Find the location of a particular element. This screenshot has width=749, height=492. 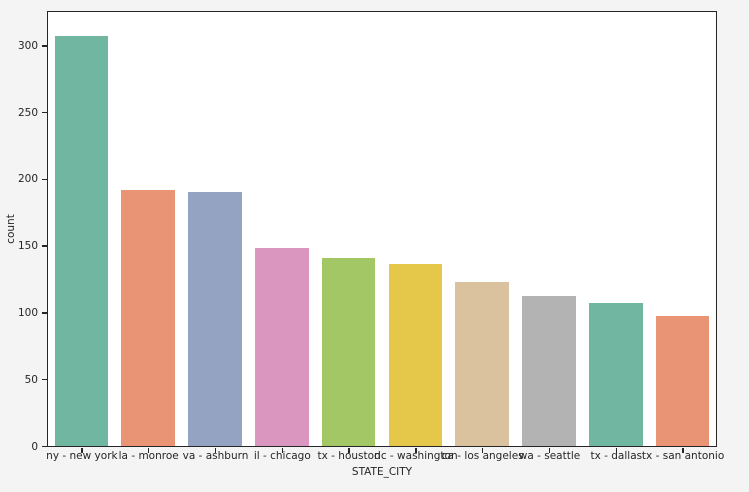

y-tick-label-50: 50 is located at coordinates (31, 379).